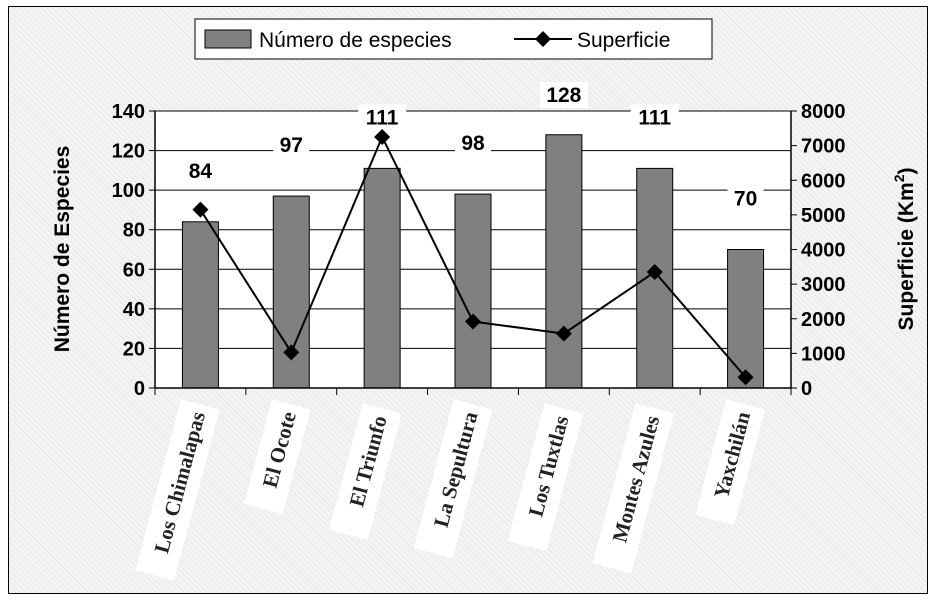  What do you see at coordinates (904, 249) in the screenshot?
I see `y2-axis-title: Superficie (Km2)` at bounding box center [904, 249].